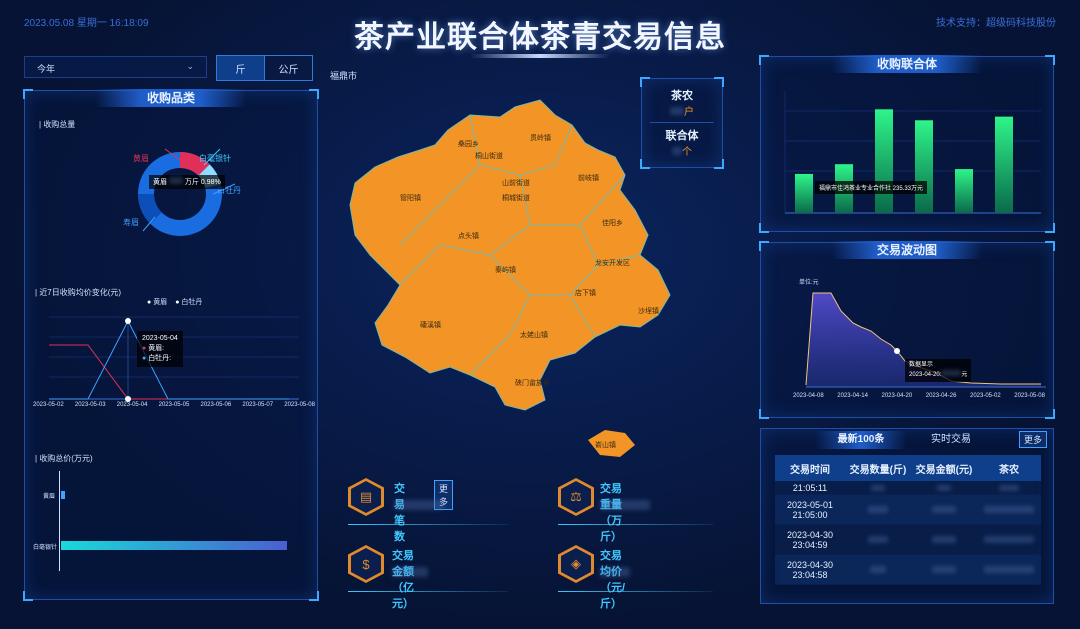 Image resolution: width=1080 pixels, height=629 pixels. Describe the element at coordinates (78, 292) in the screenshot. I see `line-section-label: | 近7日收购均价变化(元)` at that location.